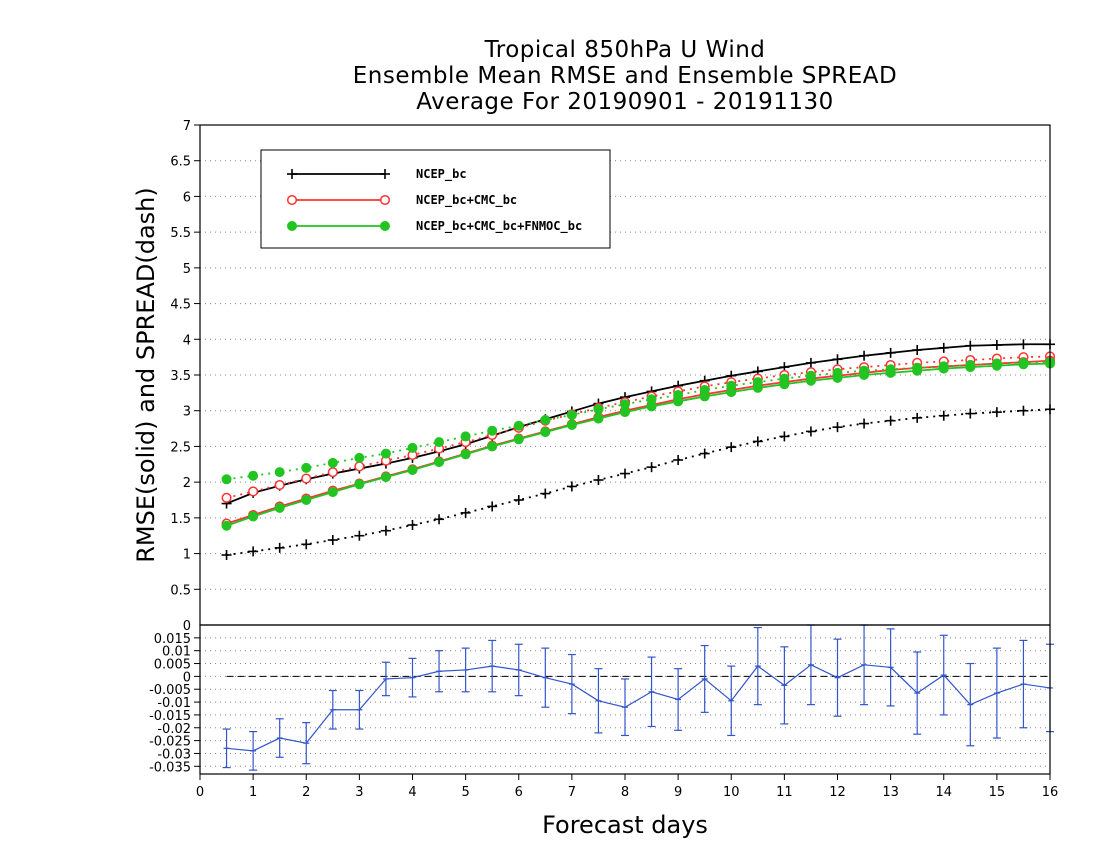 The width and height of the screenshot is (1100, 850). I want to click on rmse-line-ncep-bc-cmc-bc-fnmoc-bc, so click(638, 444).